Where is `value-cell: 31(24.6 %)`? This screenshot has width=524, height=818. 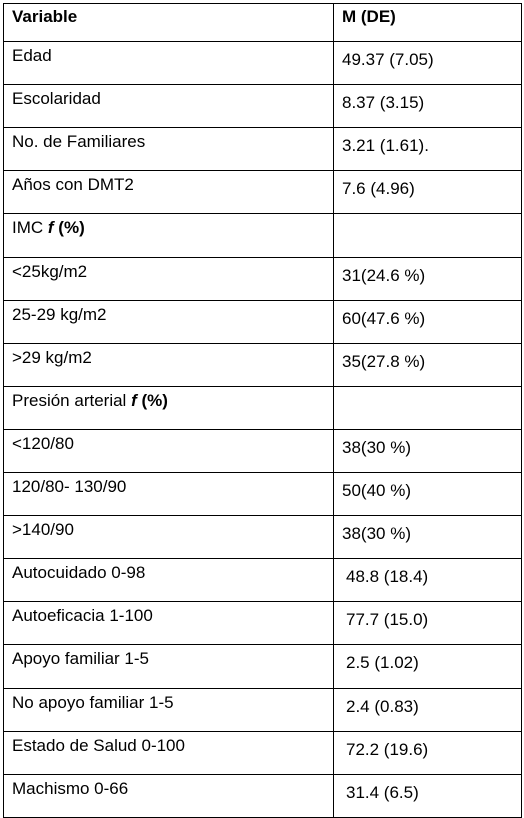 value-cell: 31(24.6 %) is located at coordinates (427, 278).